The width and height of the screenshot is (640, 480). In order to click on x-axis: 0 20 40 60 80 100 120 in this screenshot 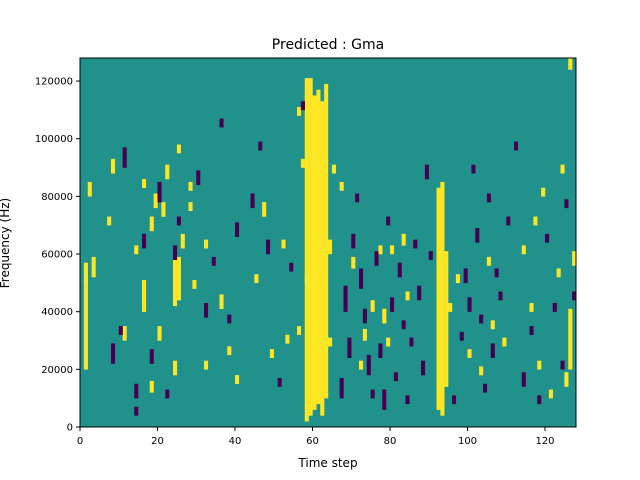, I will do `click(316, 437)`.